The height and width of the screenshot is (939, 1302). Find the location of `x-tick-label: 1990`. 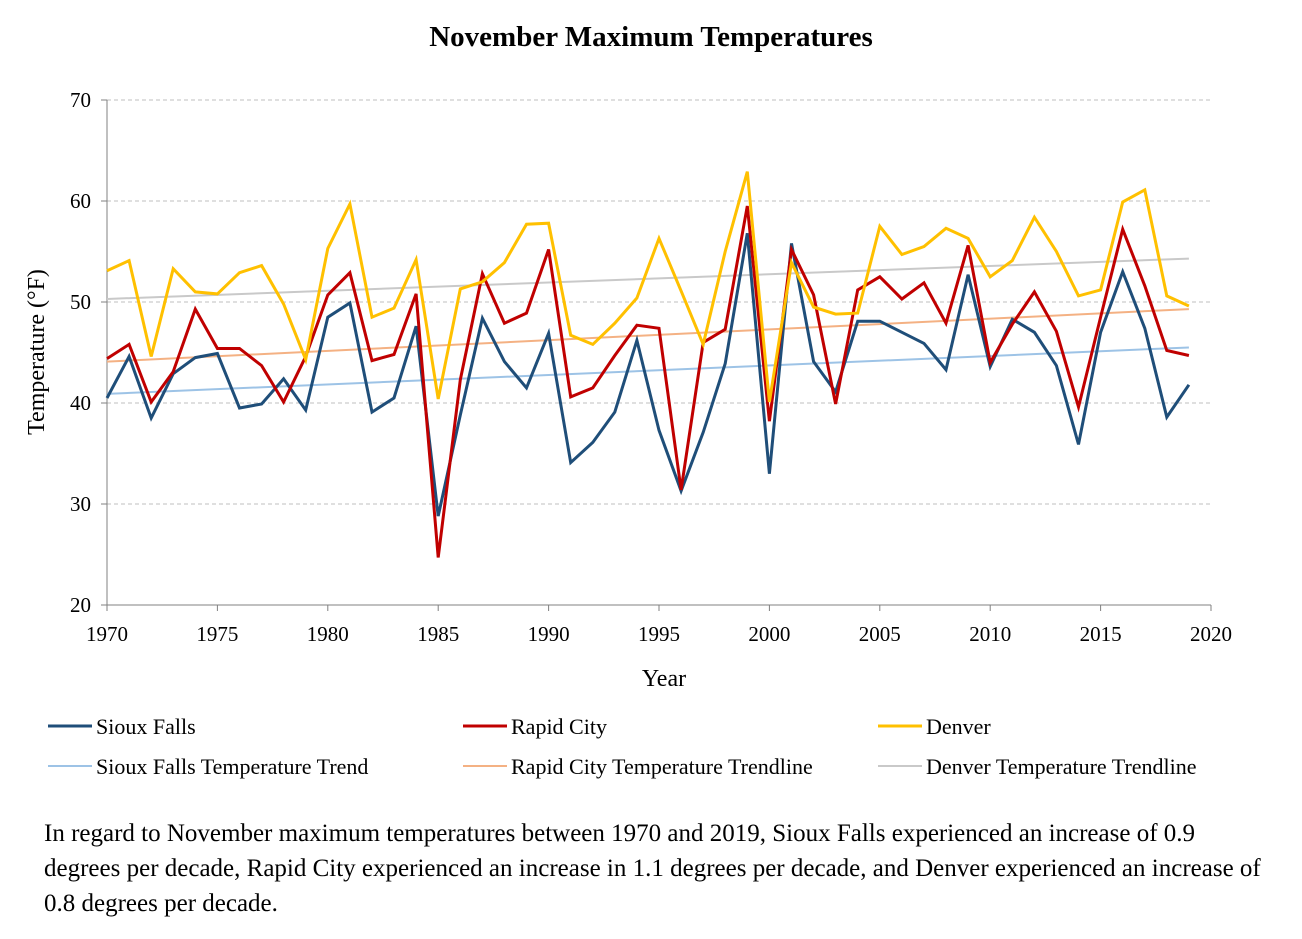

x-tick-label: 1990 is located at coordinates (549, 634).